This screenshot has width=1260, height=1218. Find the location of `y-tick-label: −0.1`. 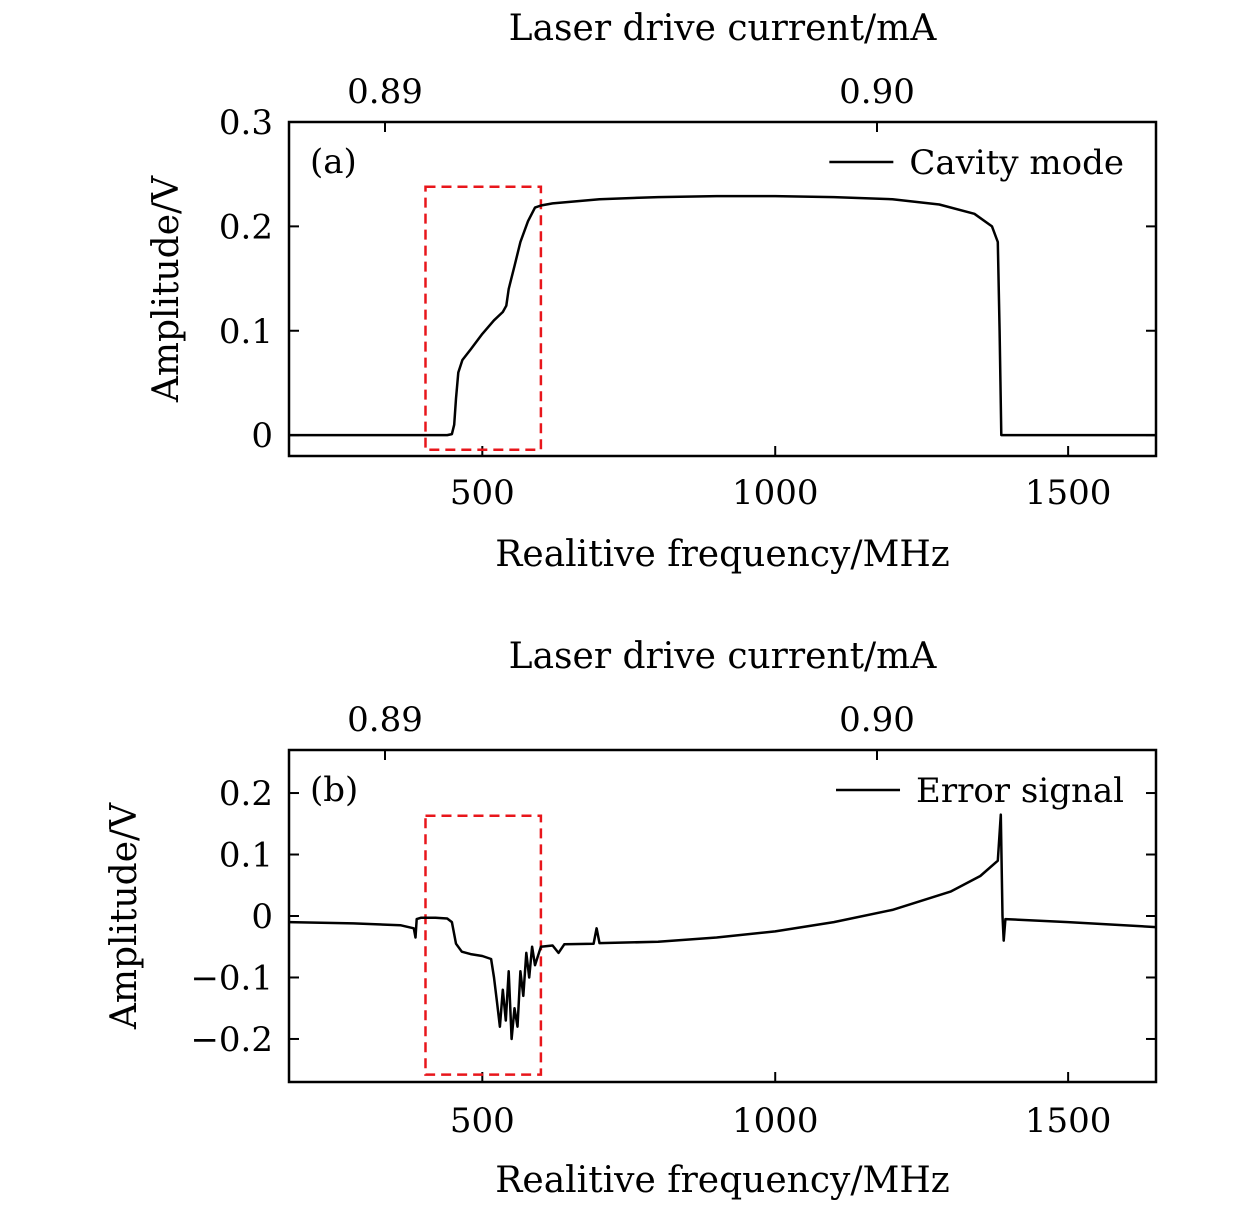

y-tick-label: −0.1 is located at coordinates (231, 978).